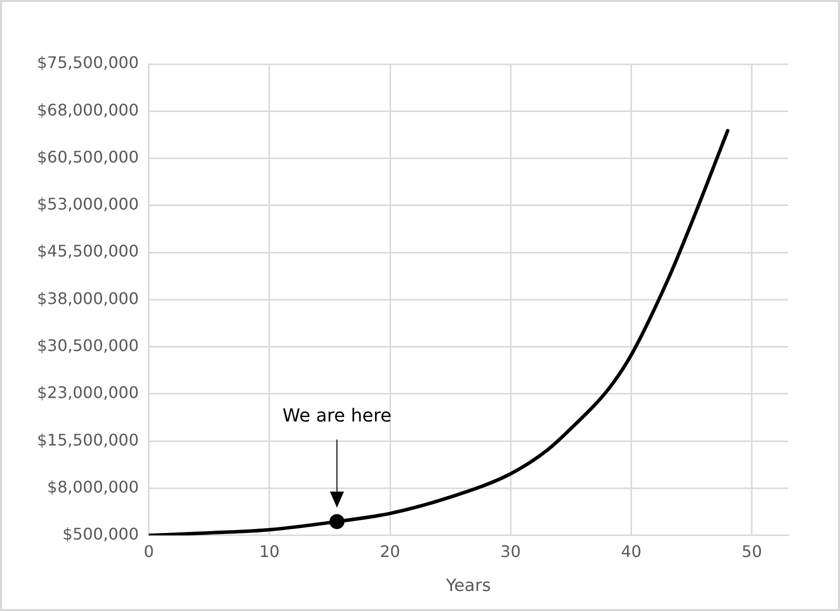  Describe the element at coordinates (87, 392) in the screenshot. I see `y-tick-label: $23,000,000` at that location.